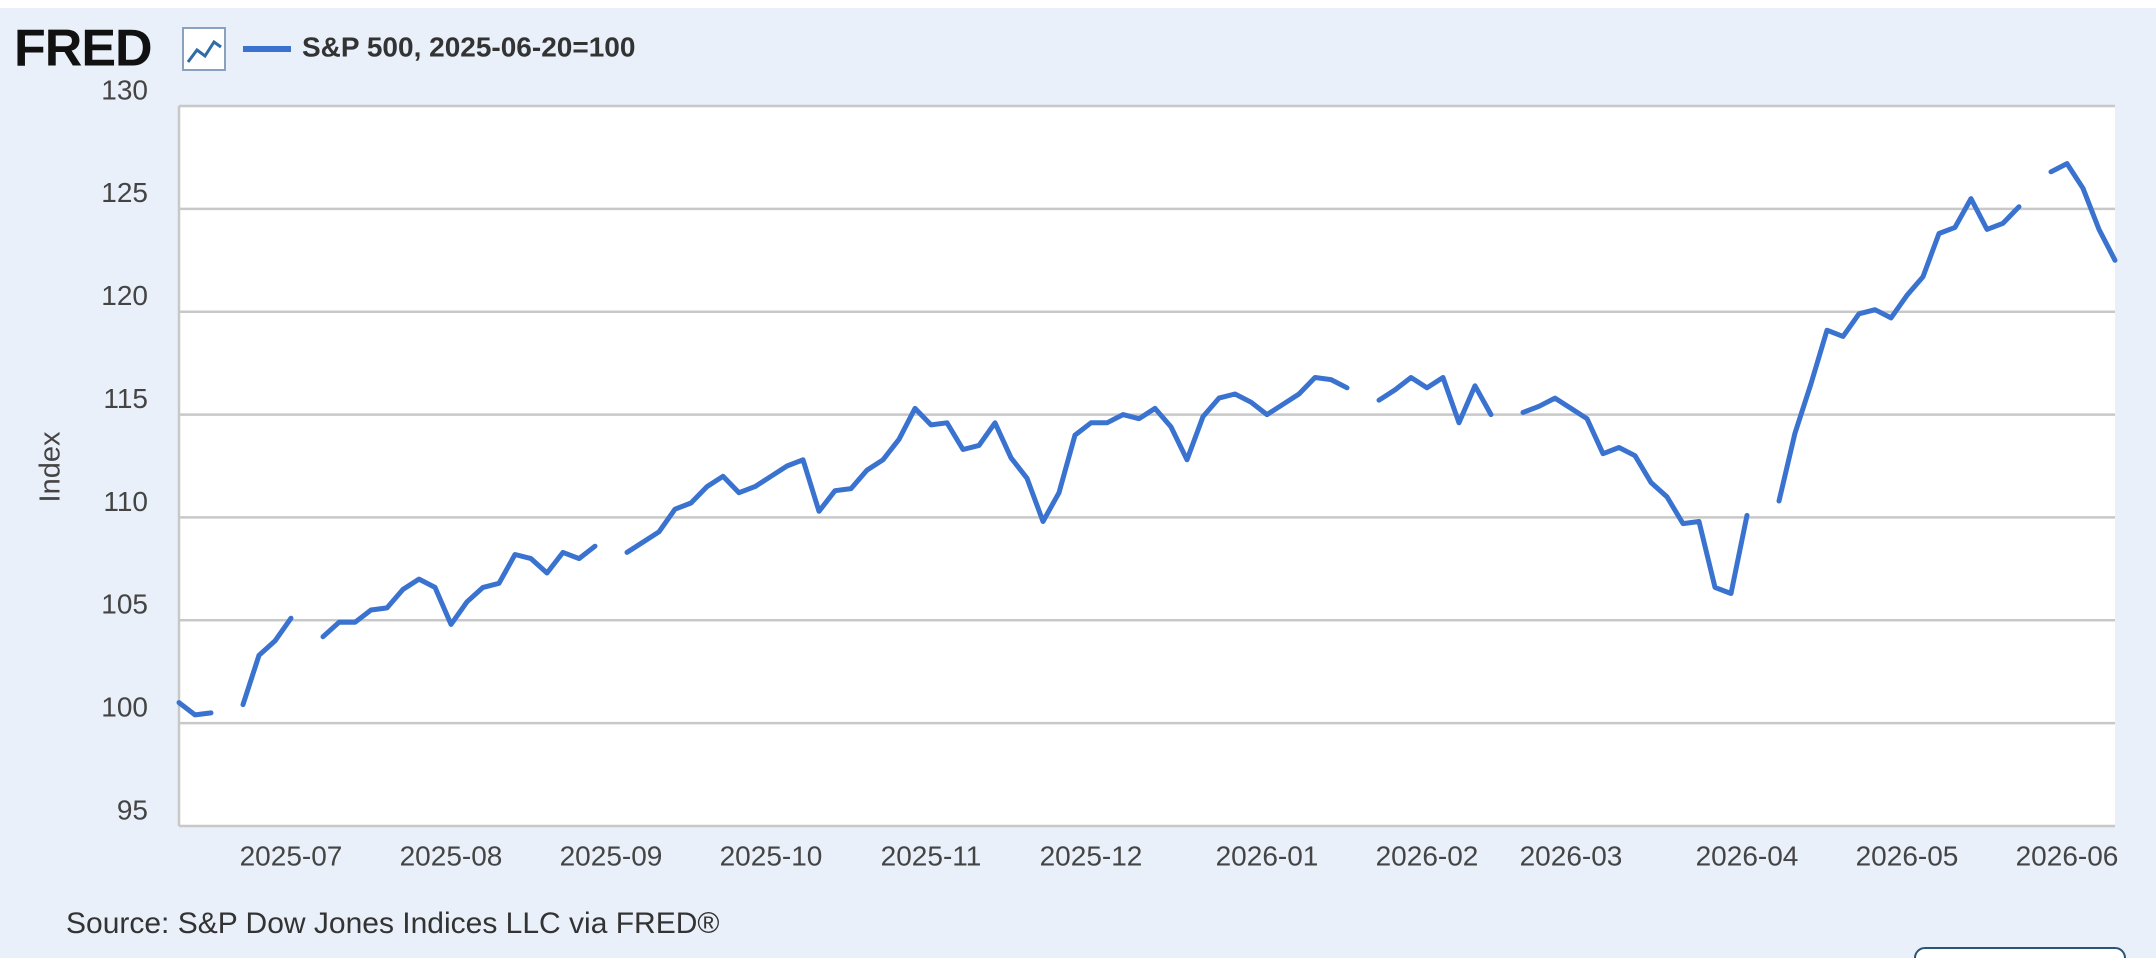 This screenshot has height=963, width=2156. What do you see at coordinates (124, 295) in the screenshot?
I see `y-tick-label: 120` at bounding box center [124, 295].